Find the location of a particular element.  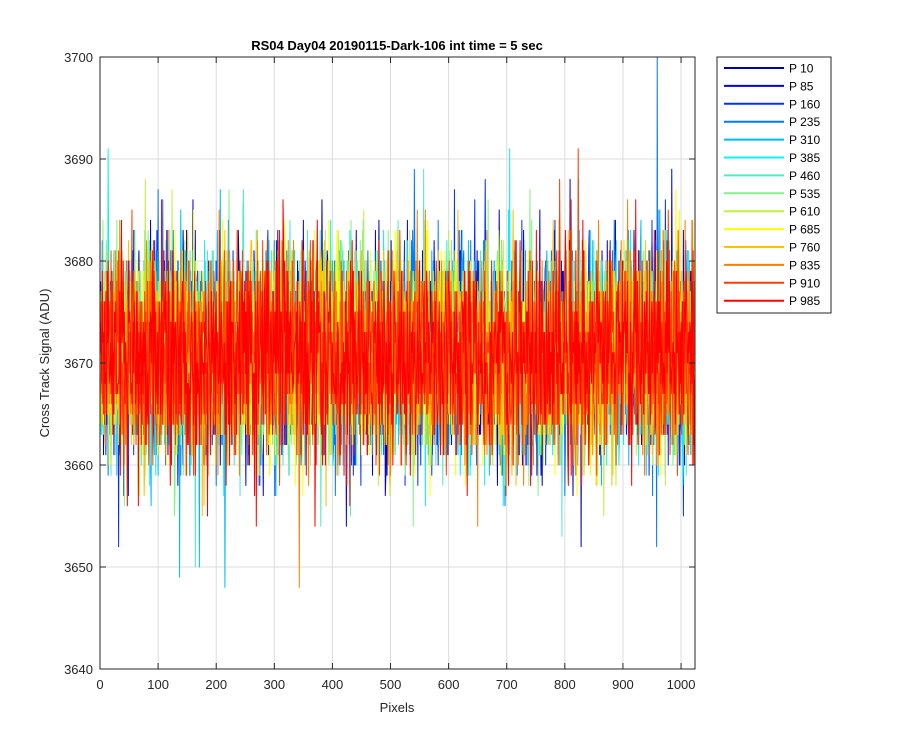

legend-label: P 460 is located at coordinates (804, 176).